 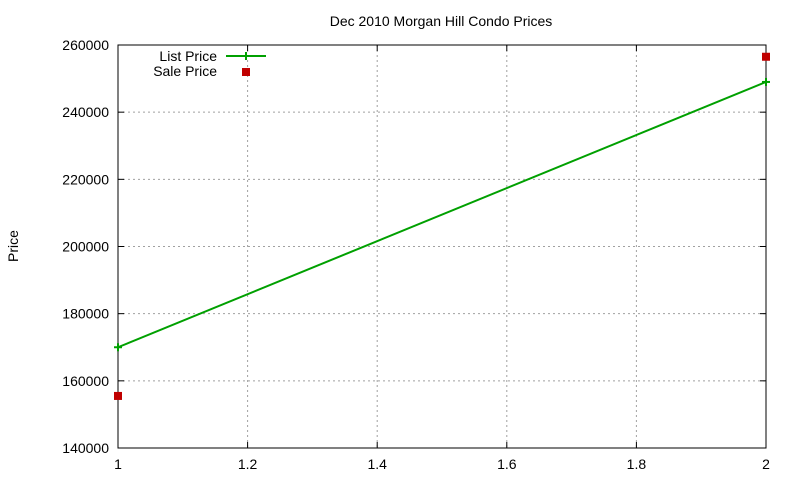 I want to click on legend-plus-marker, so click(x=246, y=56).